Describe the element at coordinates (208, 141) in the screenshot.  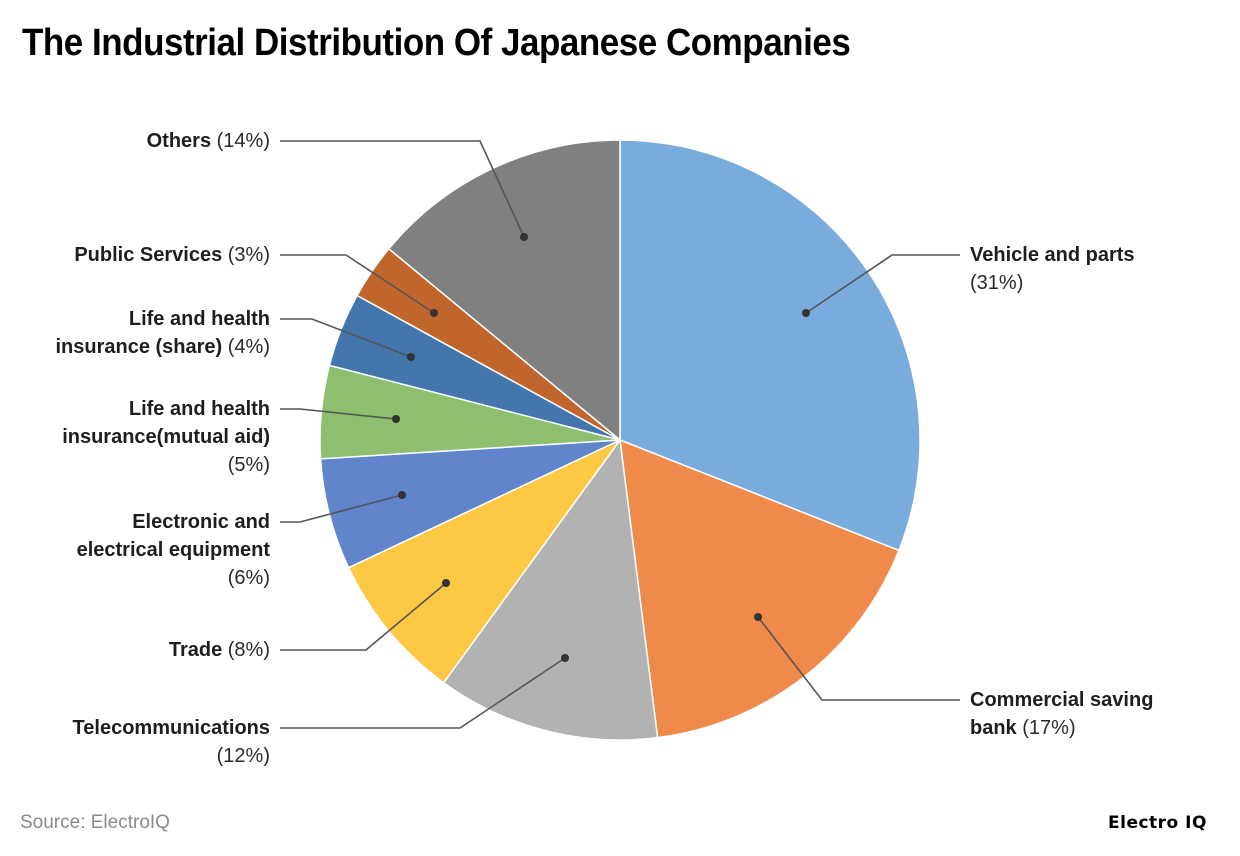
I see `label-others: Others (14%)` at that location.